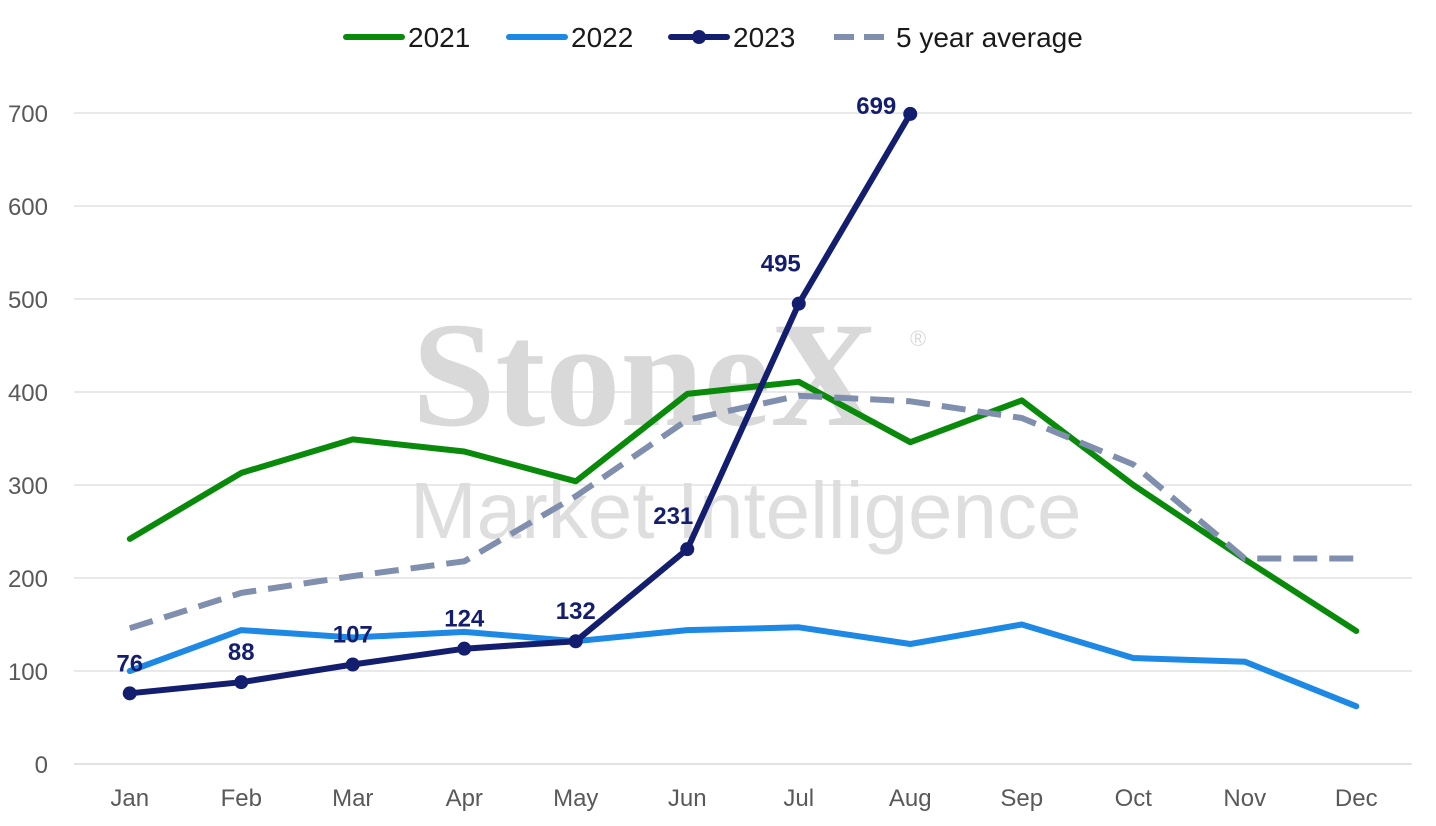  What do you see at coordinates (28, 300) in the screenshot?
I see `y-tick-label-500: 500` at bounding box center [28, 300].